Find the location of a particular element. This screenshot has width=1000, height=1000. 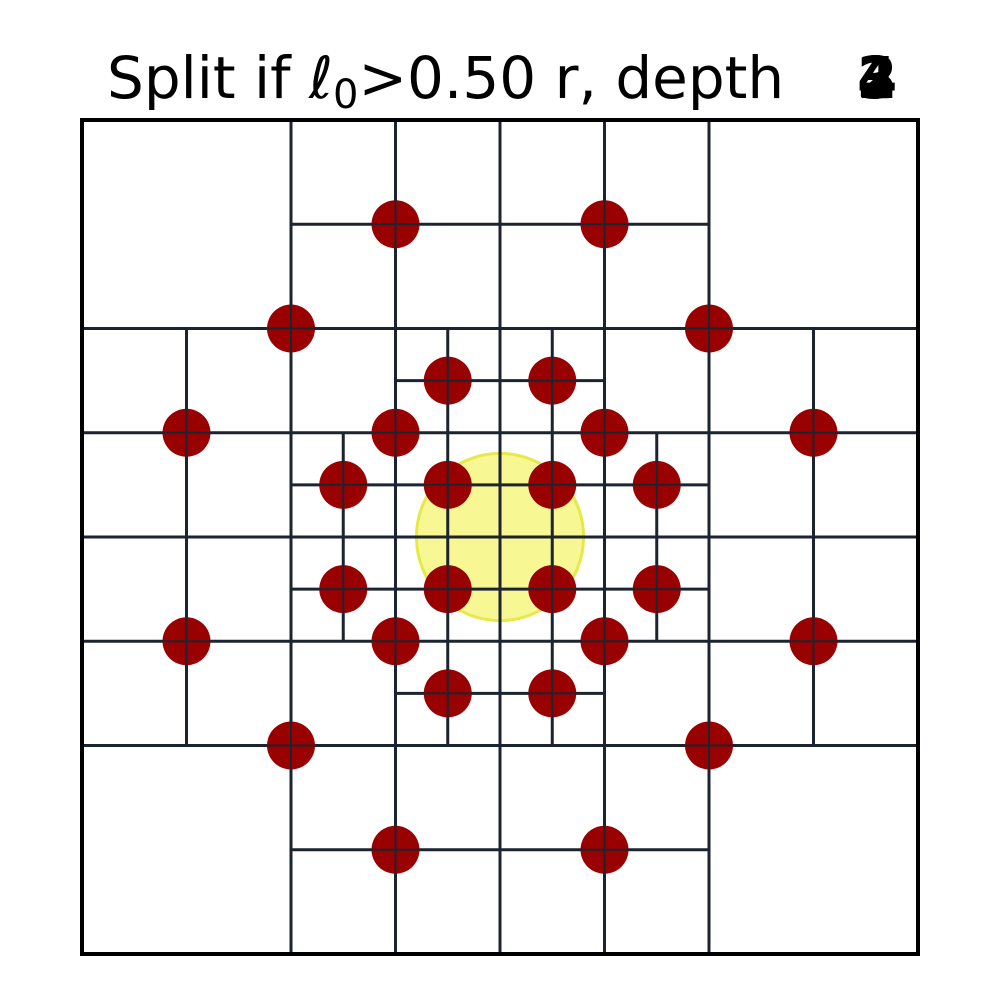

title-prefix: Split if is located at coordinates (208, 78).